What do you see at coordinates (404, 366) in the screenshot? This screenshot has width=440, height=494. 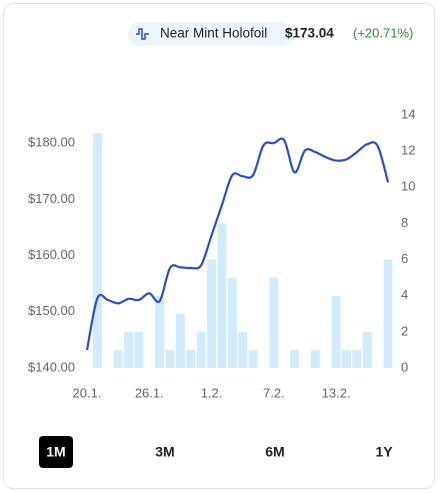 I see `y2-tick-label: 0` at bounding box center [404, 366].